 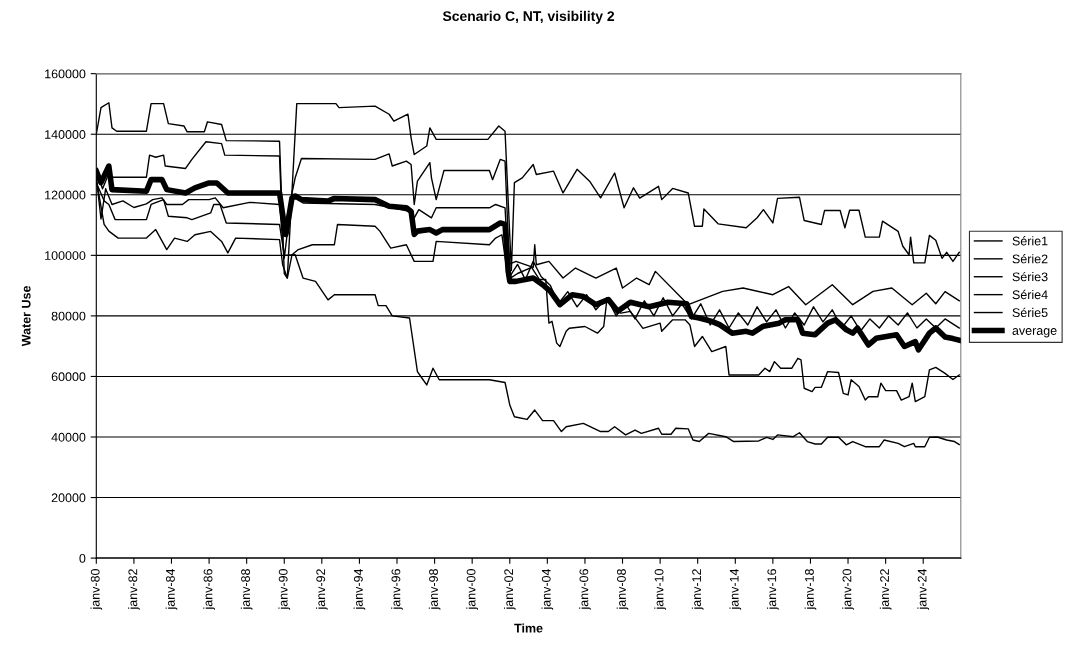 I want to click on y-axis-title: Water Use, so click(x=26, y=316).